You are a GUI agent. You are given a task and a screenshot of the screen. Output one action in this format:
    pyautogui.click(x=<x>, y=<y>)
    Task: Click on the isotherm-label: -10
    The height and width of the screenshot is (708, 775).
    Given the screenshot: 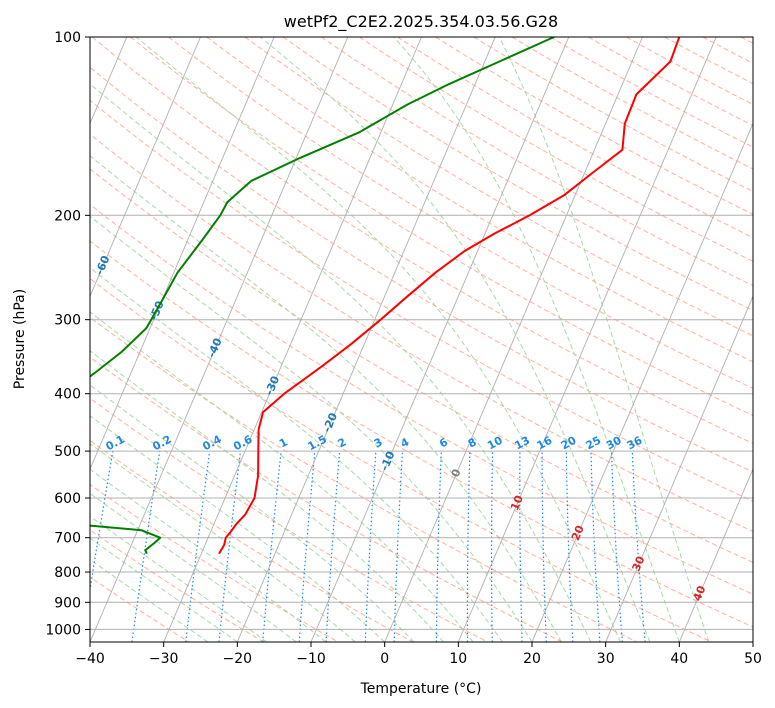 What is the action you would take?
    pyautogui.click(x=388, y=461)
    